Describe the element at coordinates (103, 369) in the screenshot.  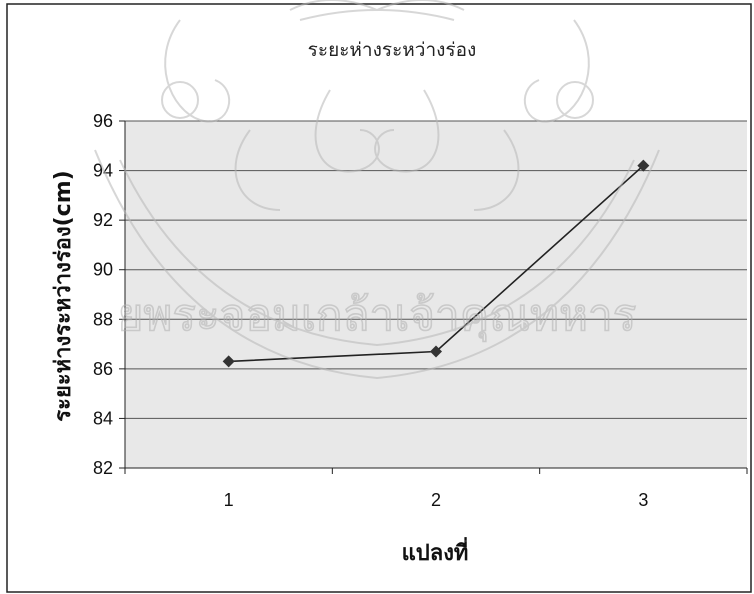
I see `y-tick-label: 86` at that location.